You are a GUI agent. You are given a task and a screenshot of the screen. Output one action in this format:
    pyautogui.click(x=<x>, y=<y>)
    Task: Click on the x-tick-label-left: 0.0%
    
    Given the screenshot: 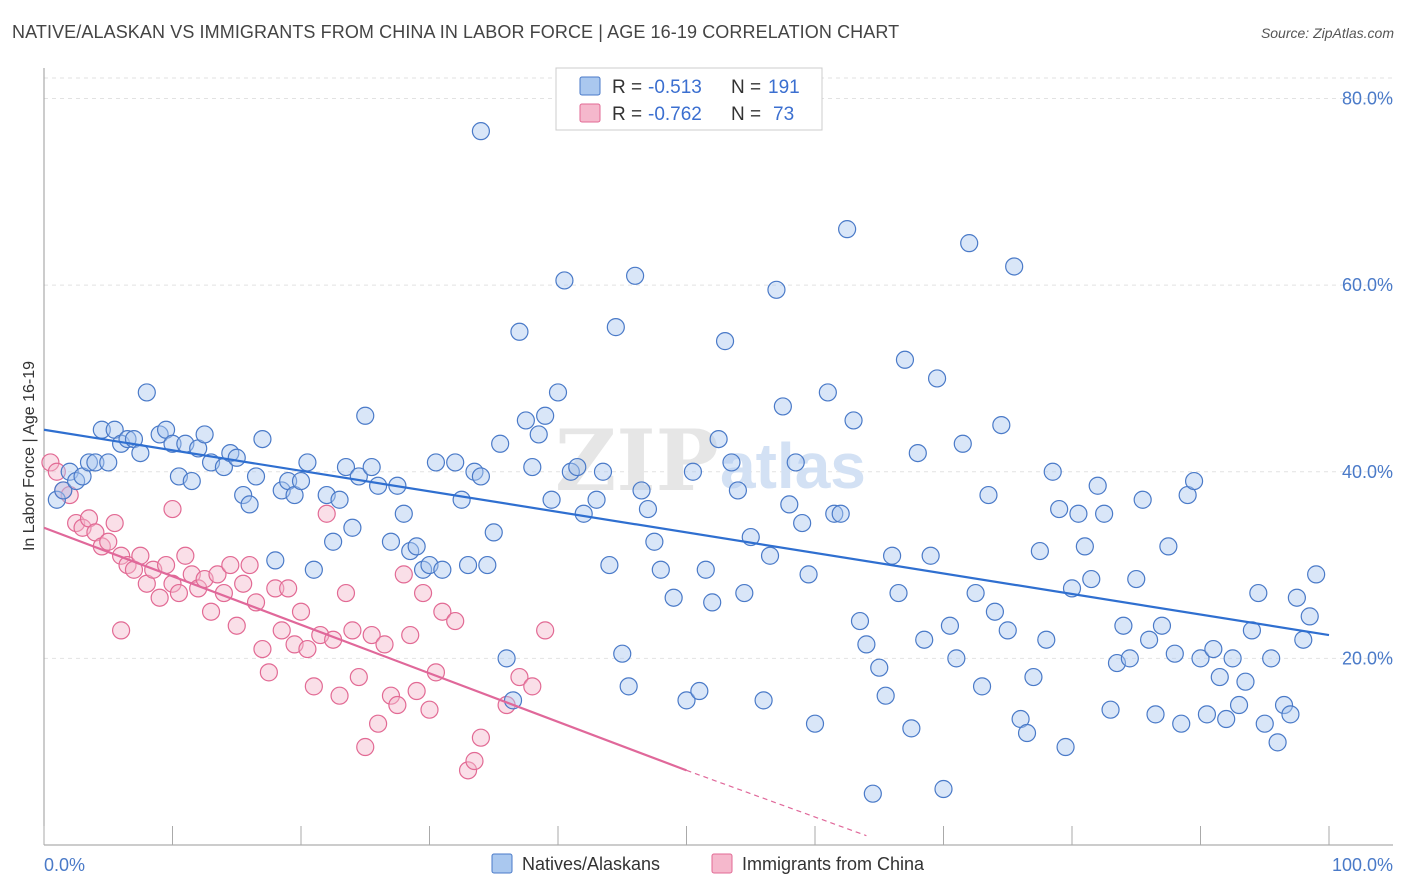 What is the action you would take?
    pyautogui.click(x=64, y=865)
    